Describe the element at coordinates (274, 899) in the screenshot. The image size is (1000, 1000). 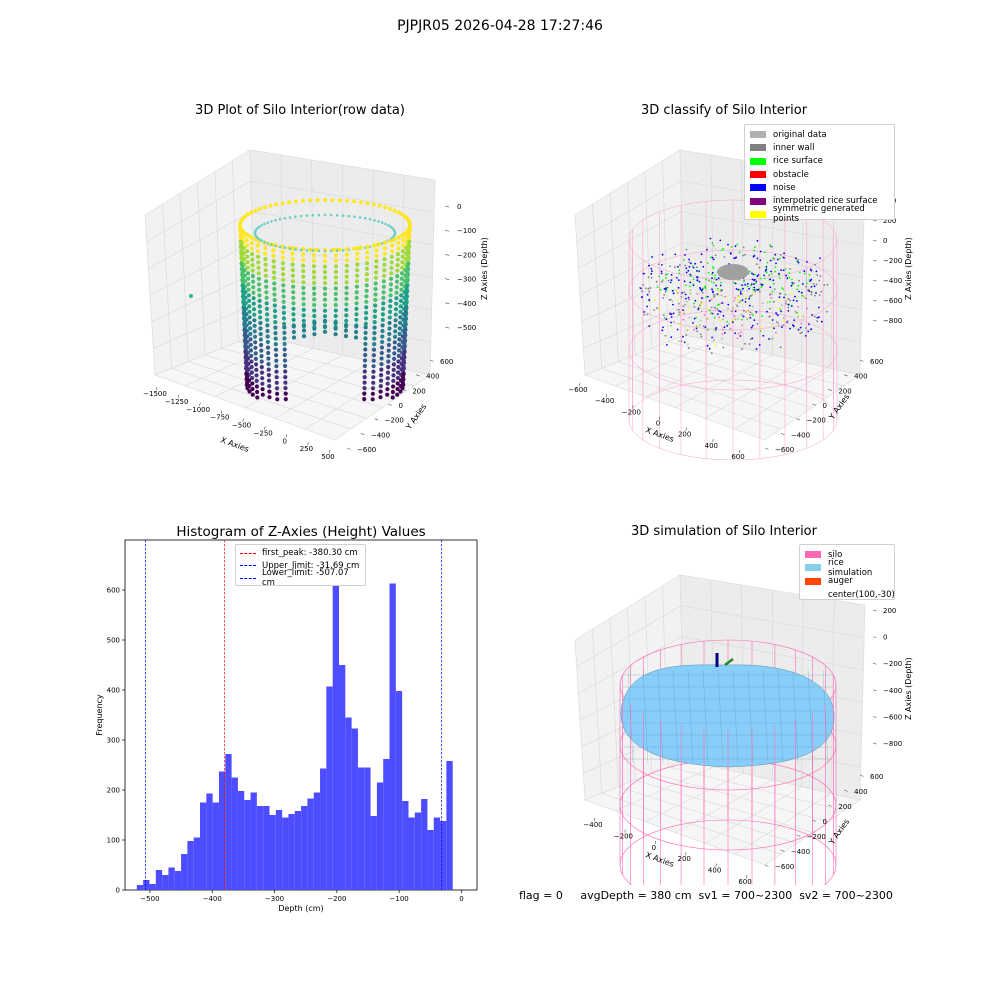
I see `histogram-xtick-label: −300` at that location.